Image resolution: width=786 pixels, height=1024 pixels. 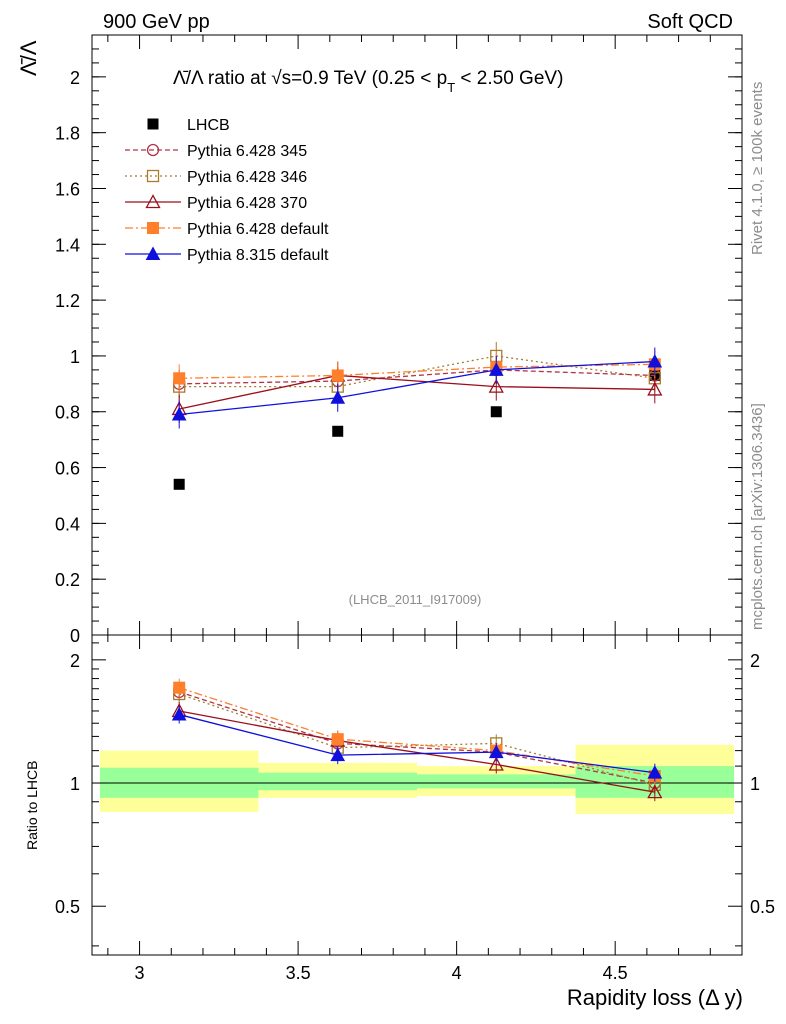 I want to click on y-axis-label: Λ̄/Λ, so click(x=28, y=58).